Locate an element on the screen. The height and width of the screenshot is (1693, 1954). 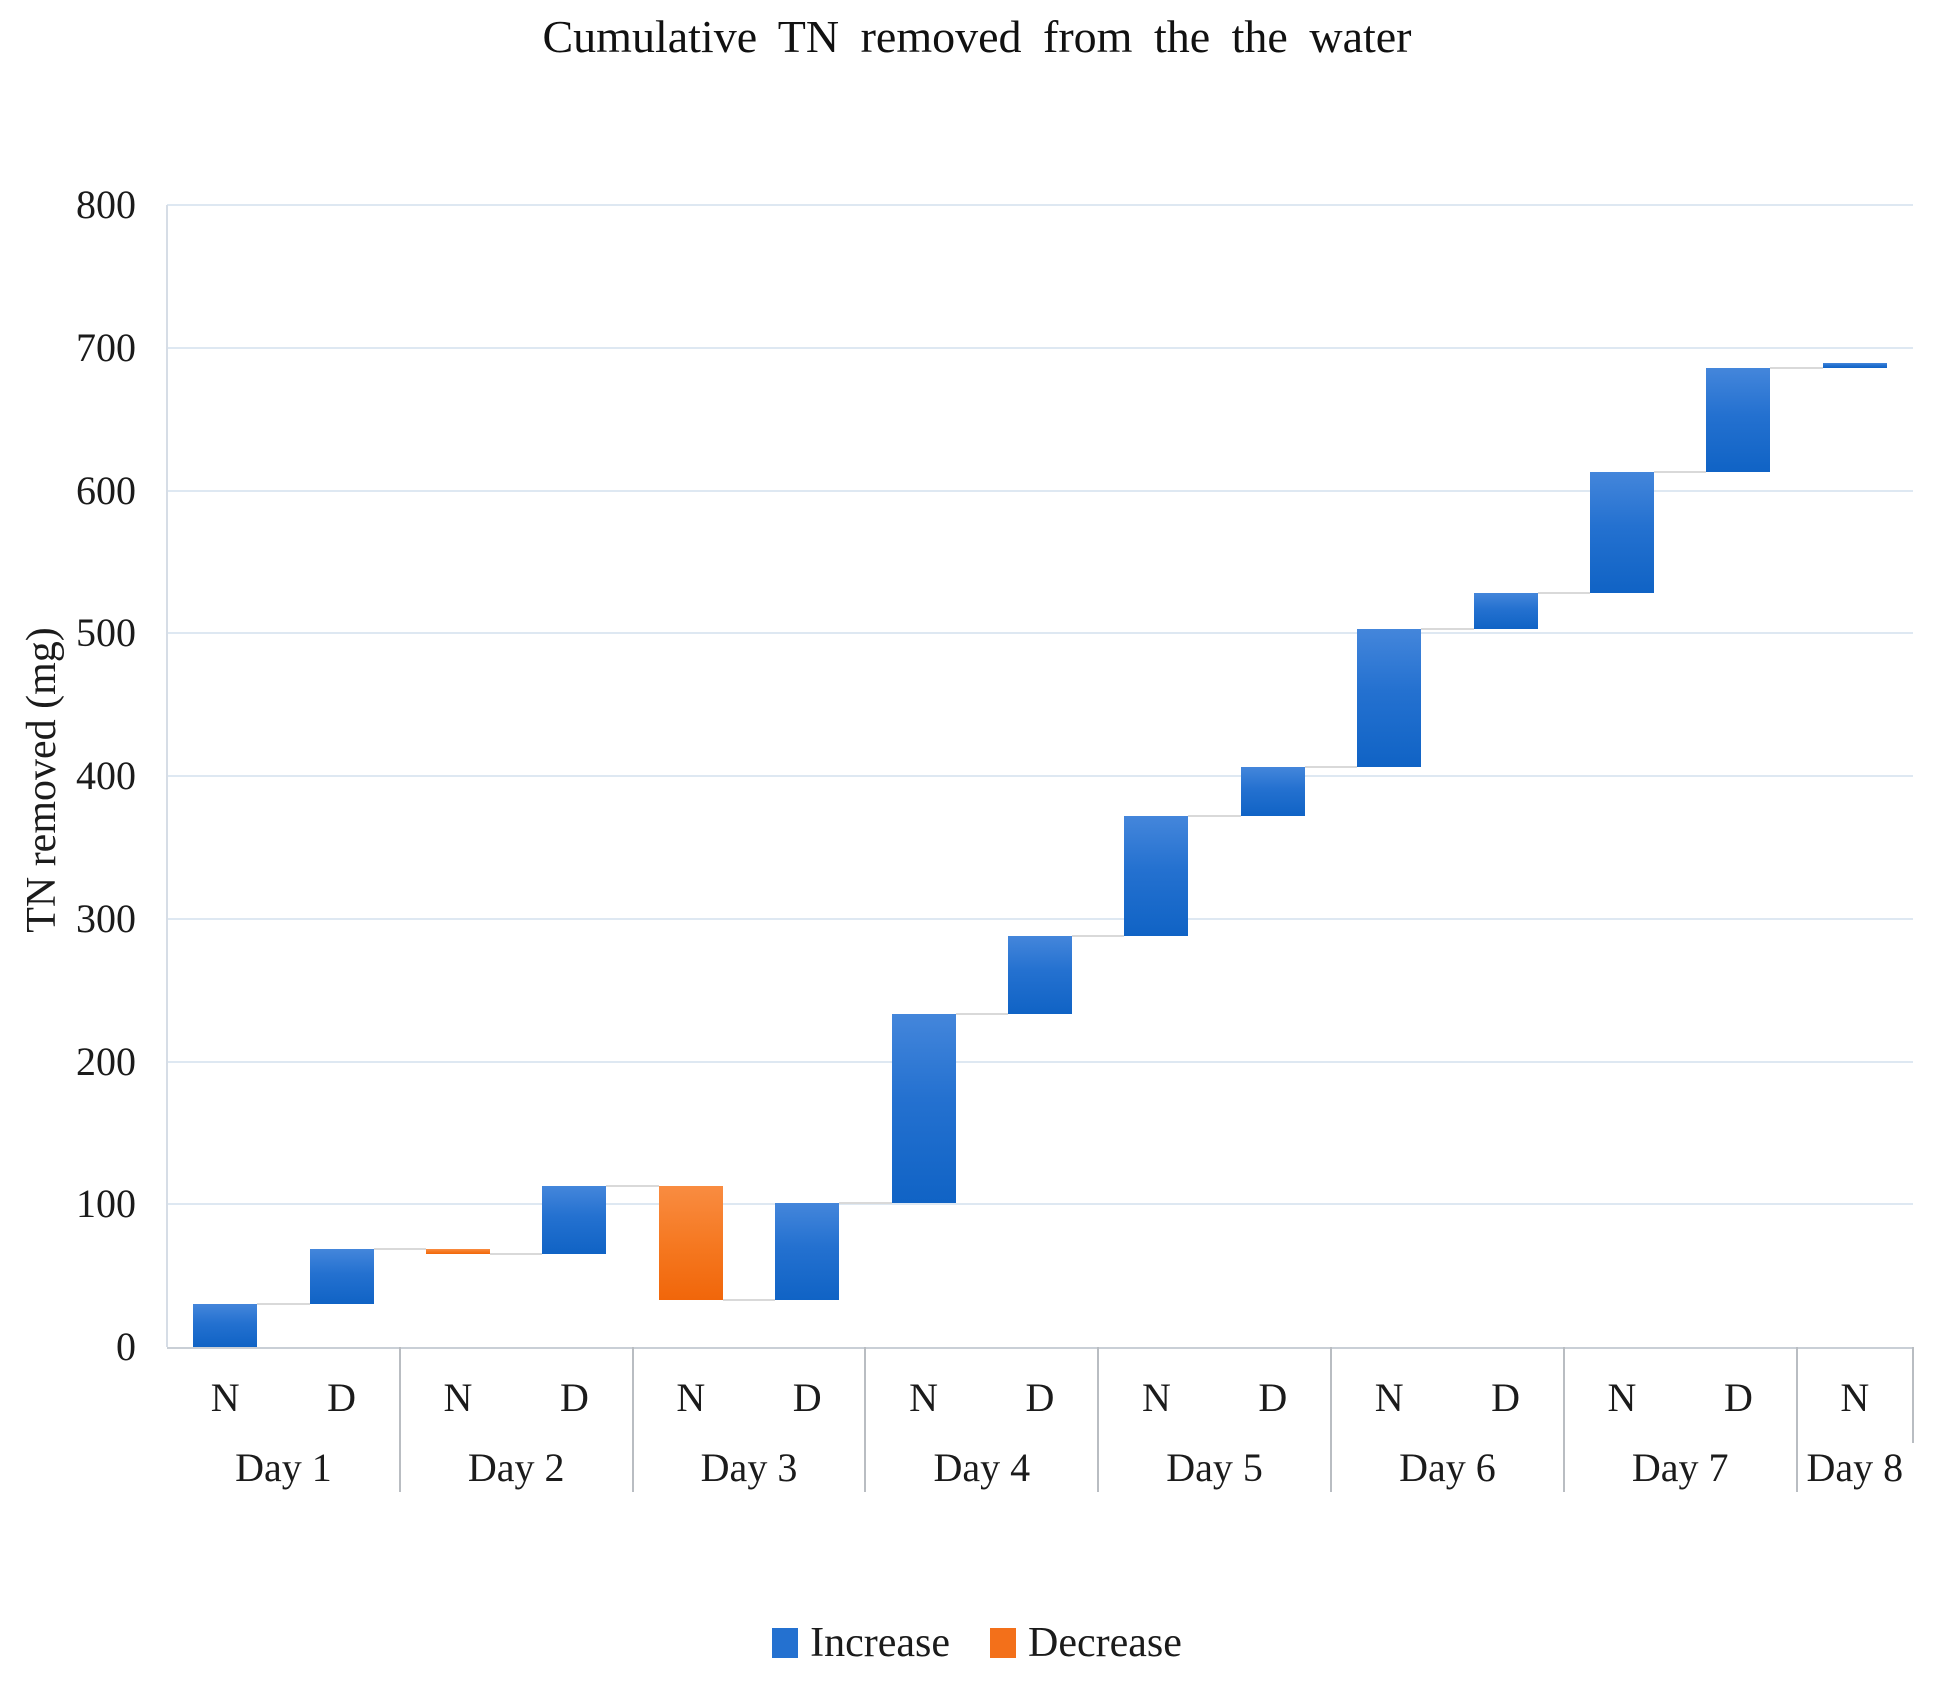
y-tick-label-600: 600 is located at coordinates (106, 490).